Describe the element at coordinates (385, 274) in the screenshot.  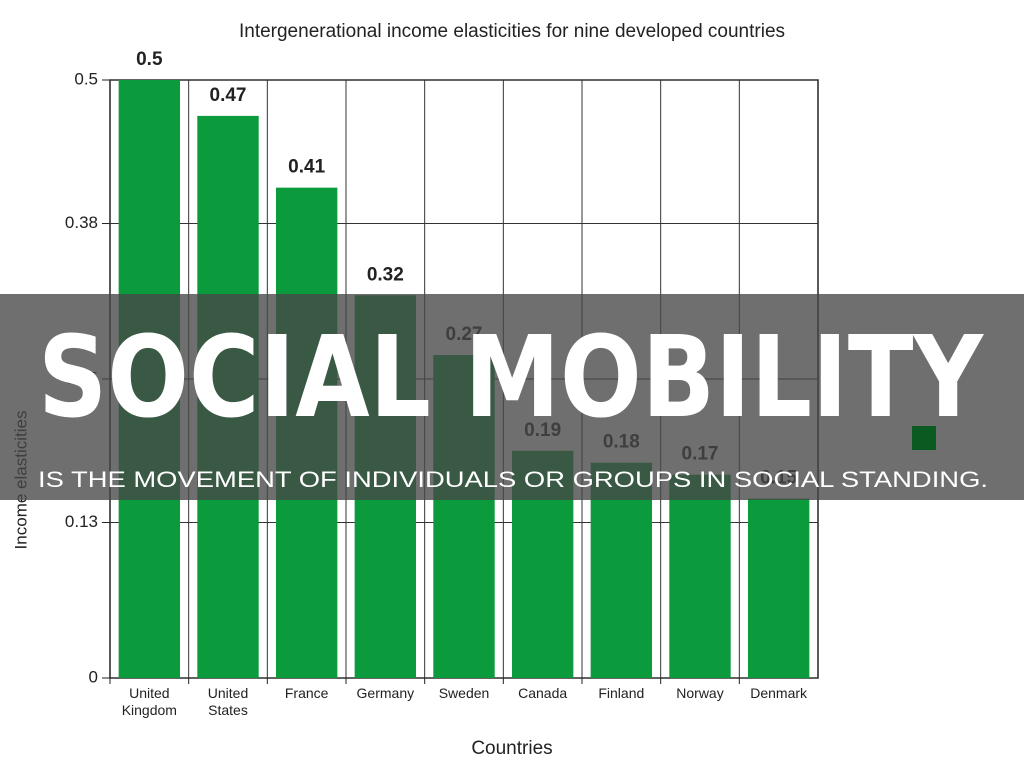
I see `value-label: 0.32` at that location.